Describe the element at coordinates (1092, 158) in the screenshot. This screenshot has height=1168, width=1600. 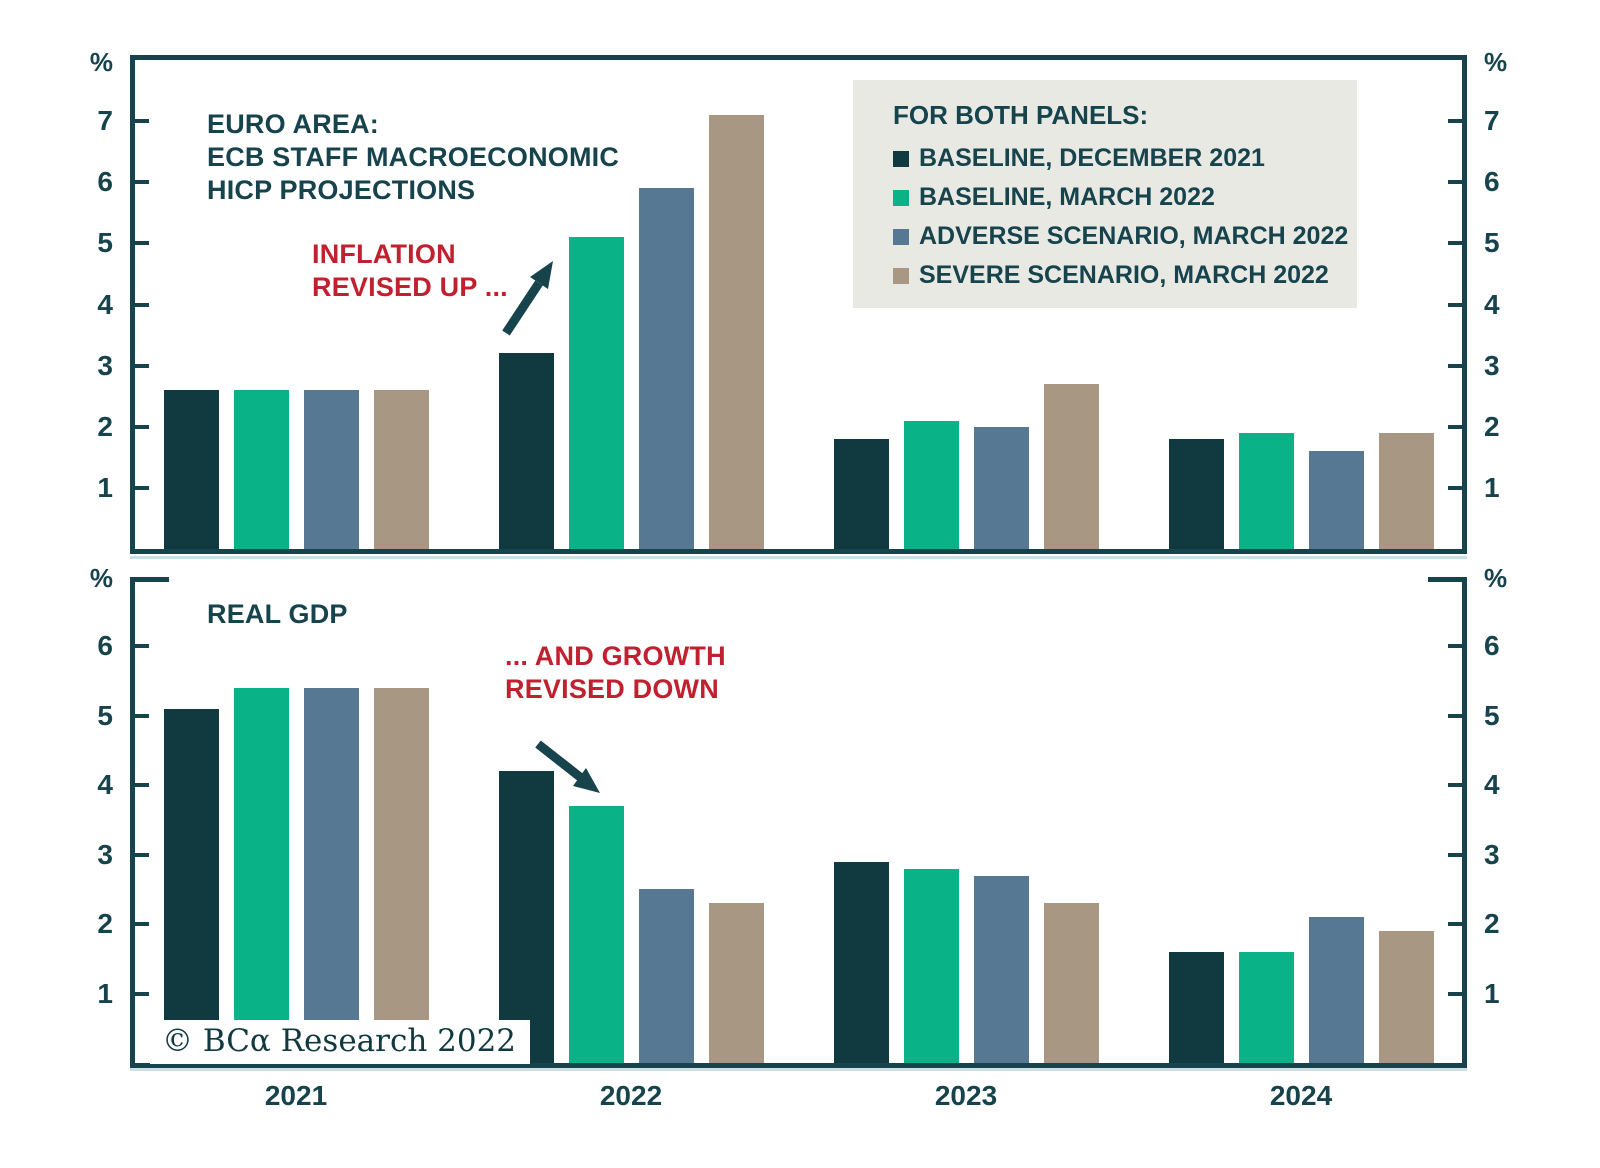
I see `legend-label: BASELINE, DECEMBER 2021` at that location.